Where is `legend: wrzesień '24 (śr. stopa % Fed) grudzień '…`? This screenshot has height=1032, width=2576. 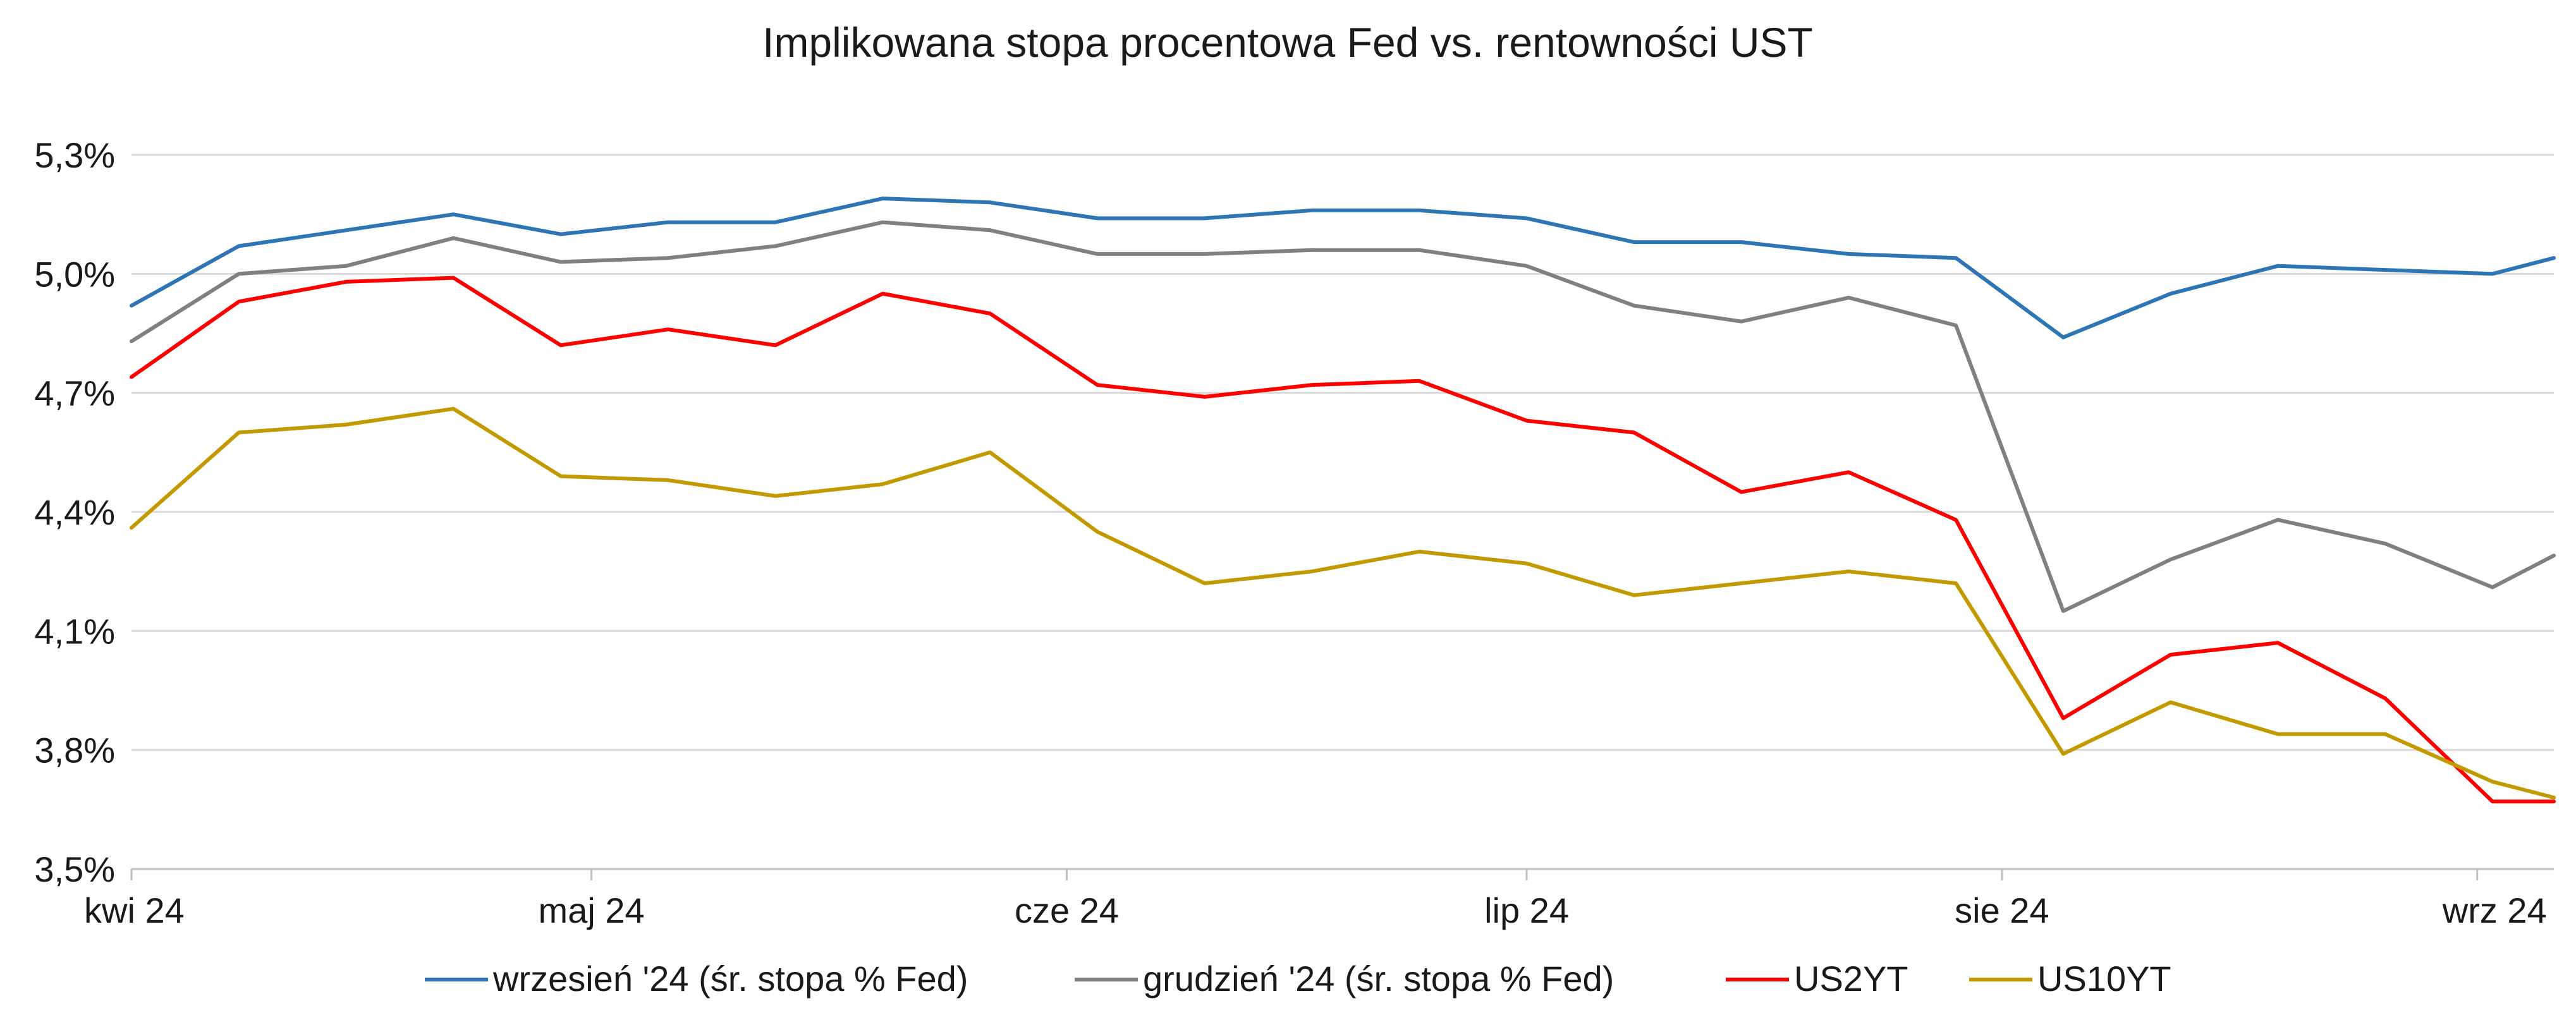 legend: wrzesień '24 (śr. stopa % Fed) grudzień '… is located at coordinates (1298, 979).